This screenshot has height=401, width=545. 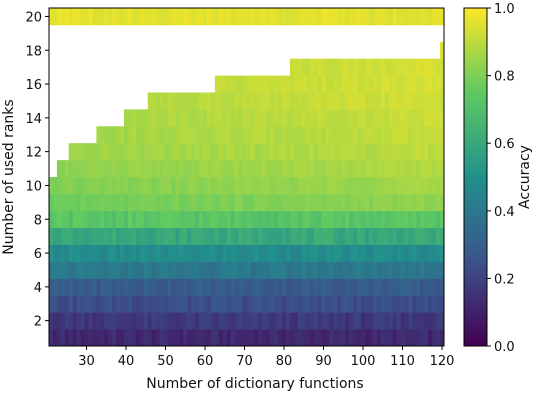 I want to click on y-tick-label: 16, so click(x=33, y=85).